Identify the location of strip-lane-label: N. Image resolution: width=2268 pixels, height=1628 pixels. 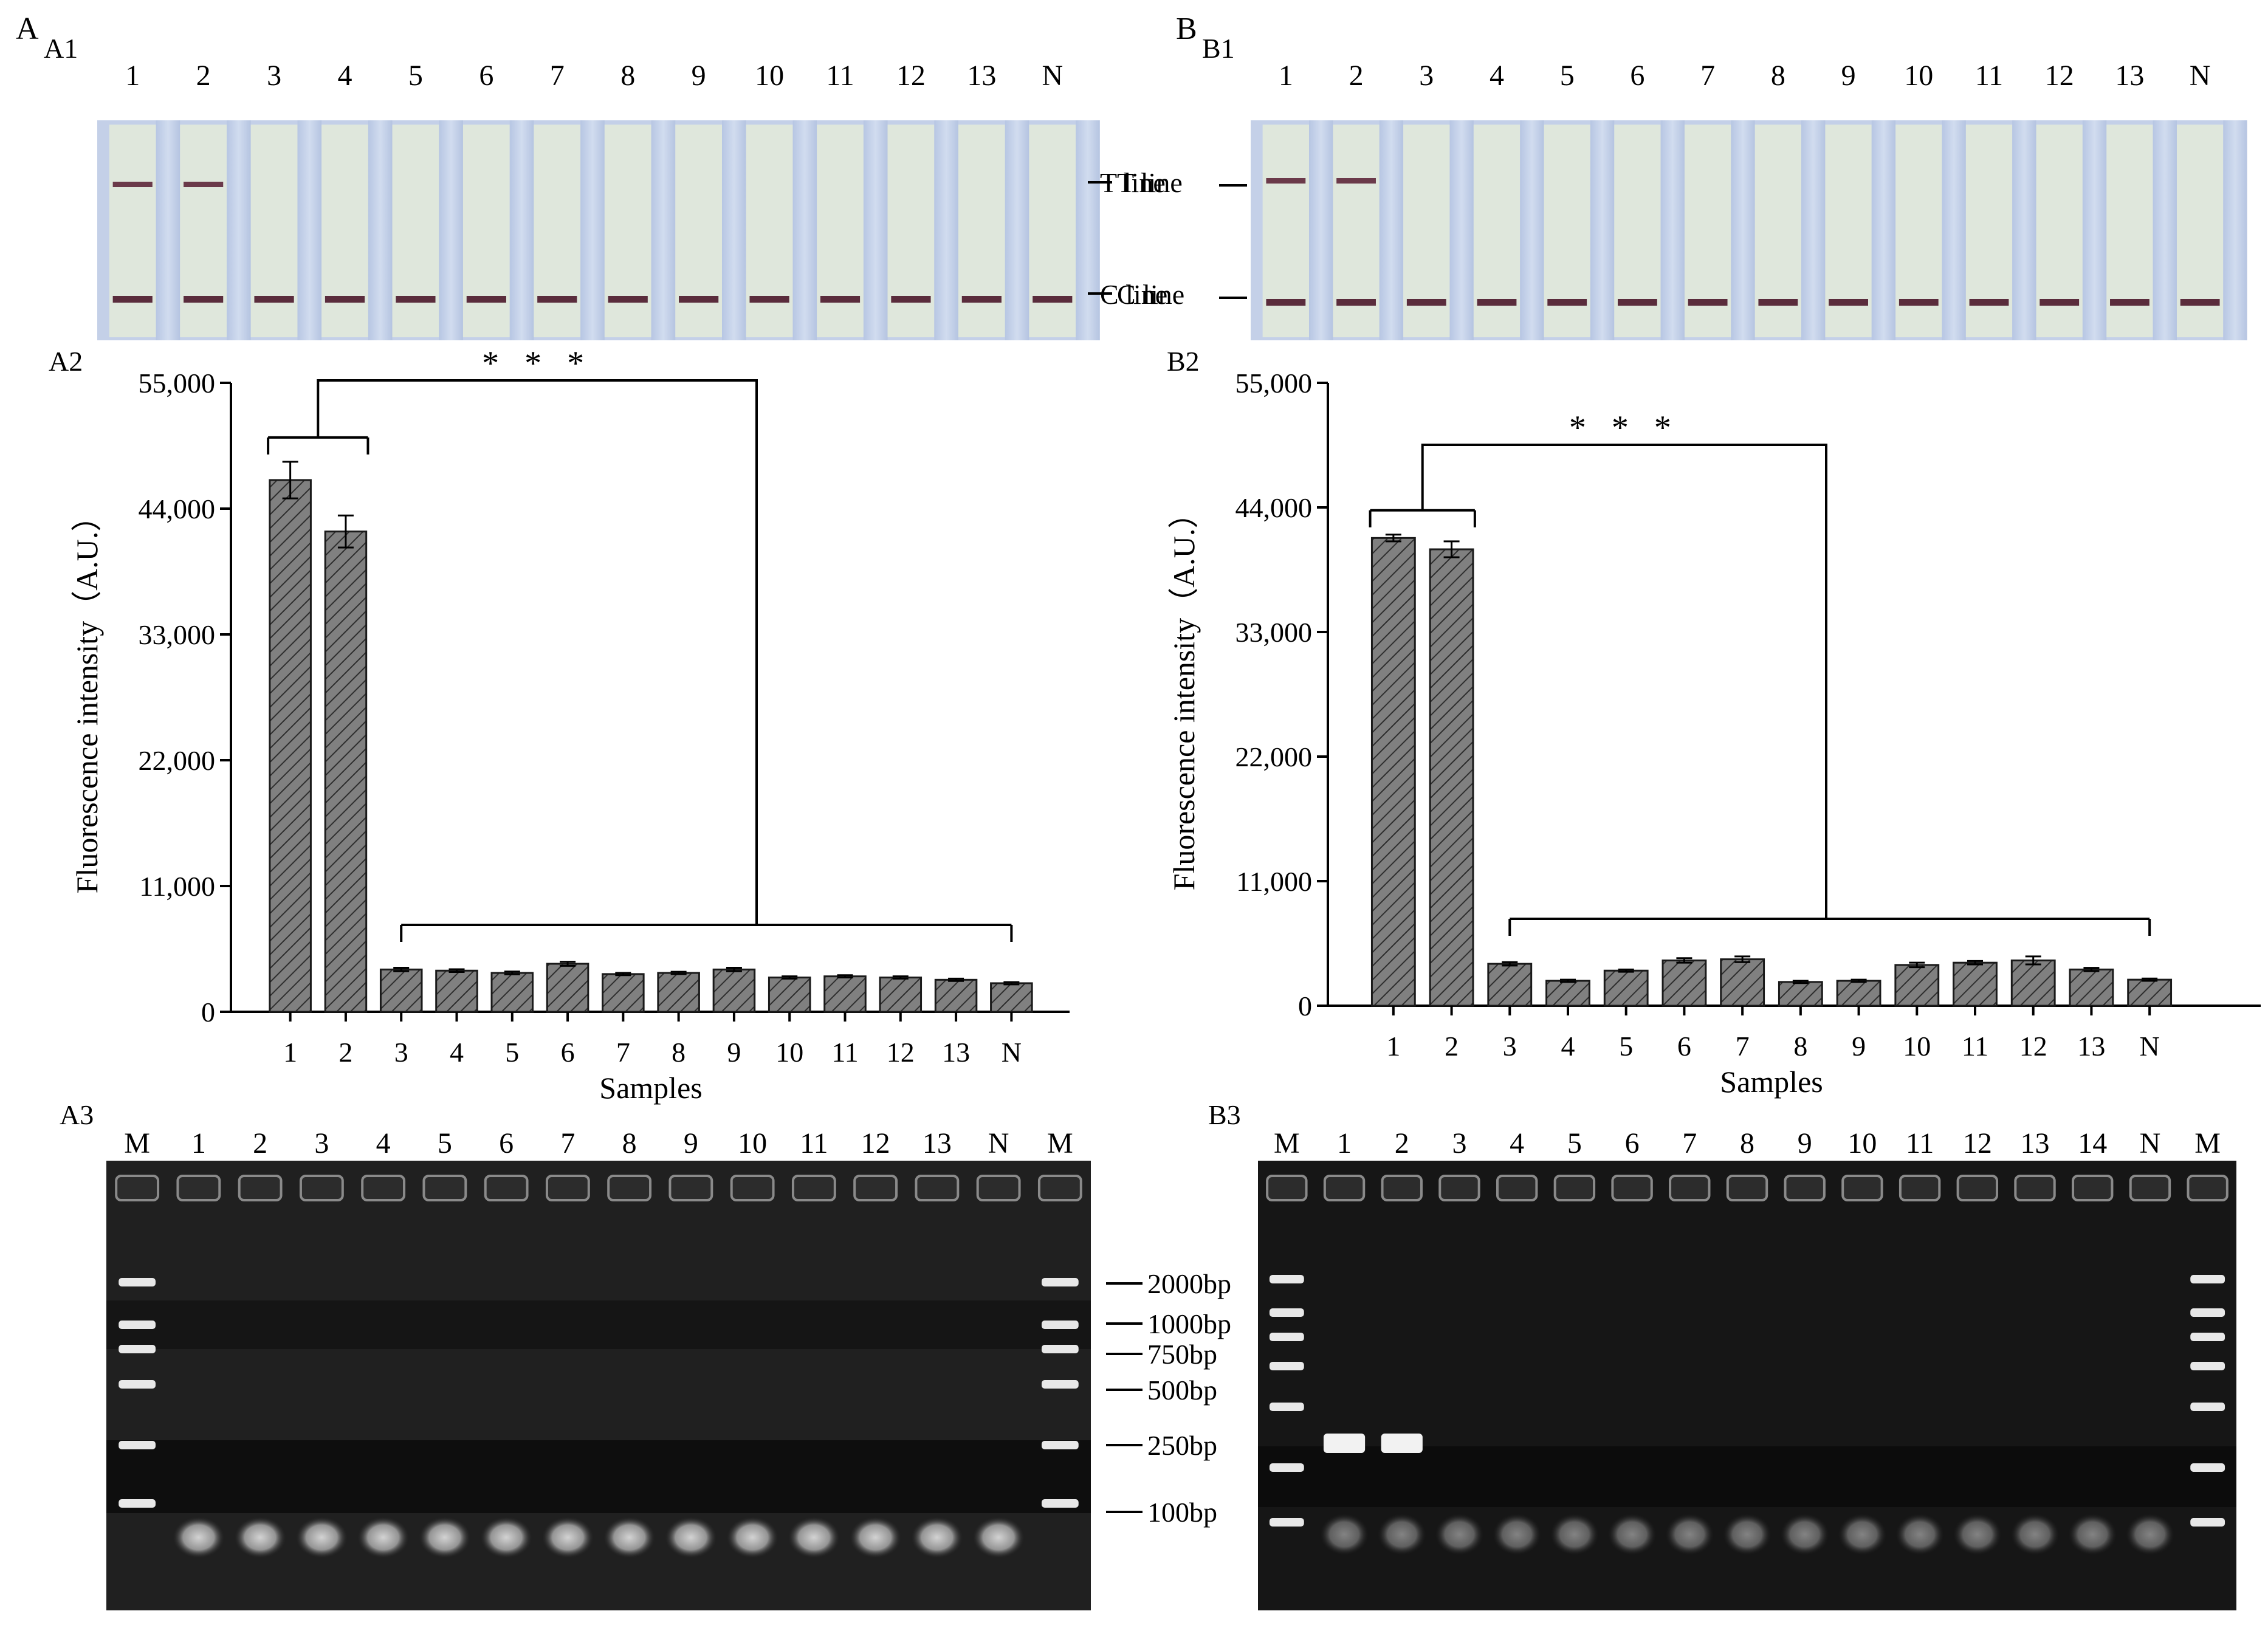
(2200, 76).